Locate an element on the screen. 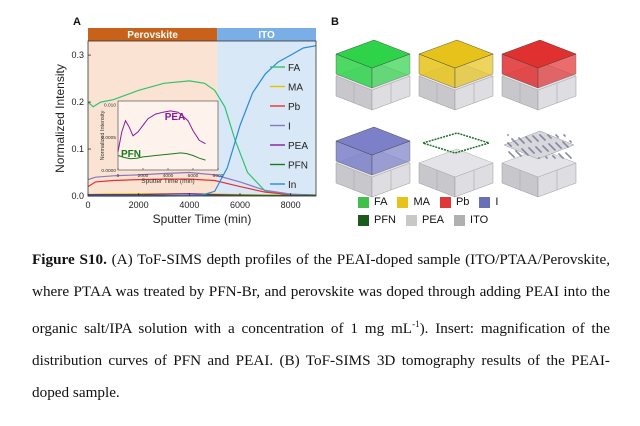 The image size is (640, 426). region-label-ito: ITO is located at coordinates (266, 35).